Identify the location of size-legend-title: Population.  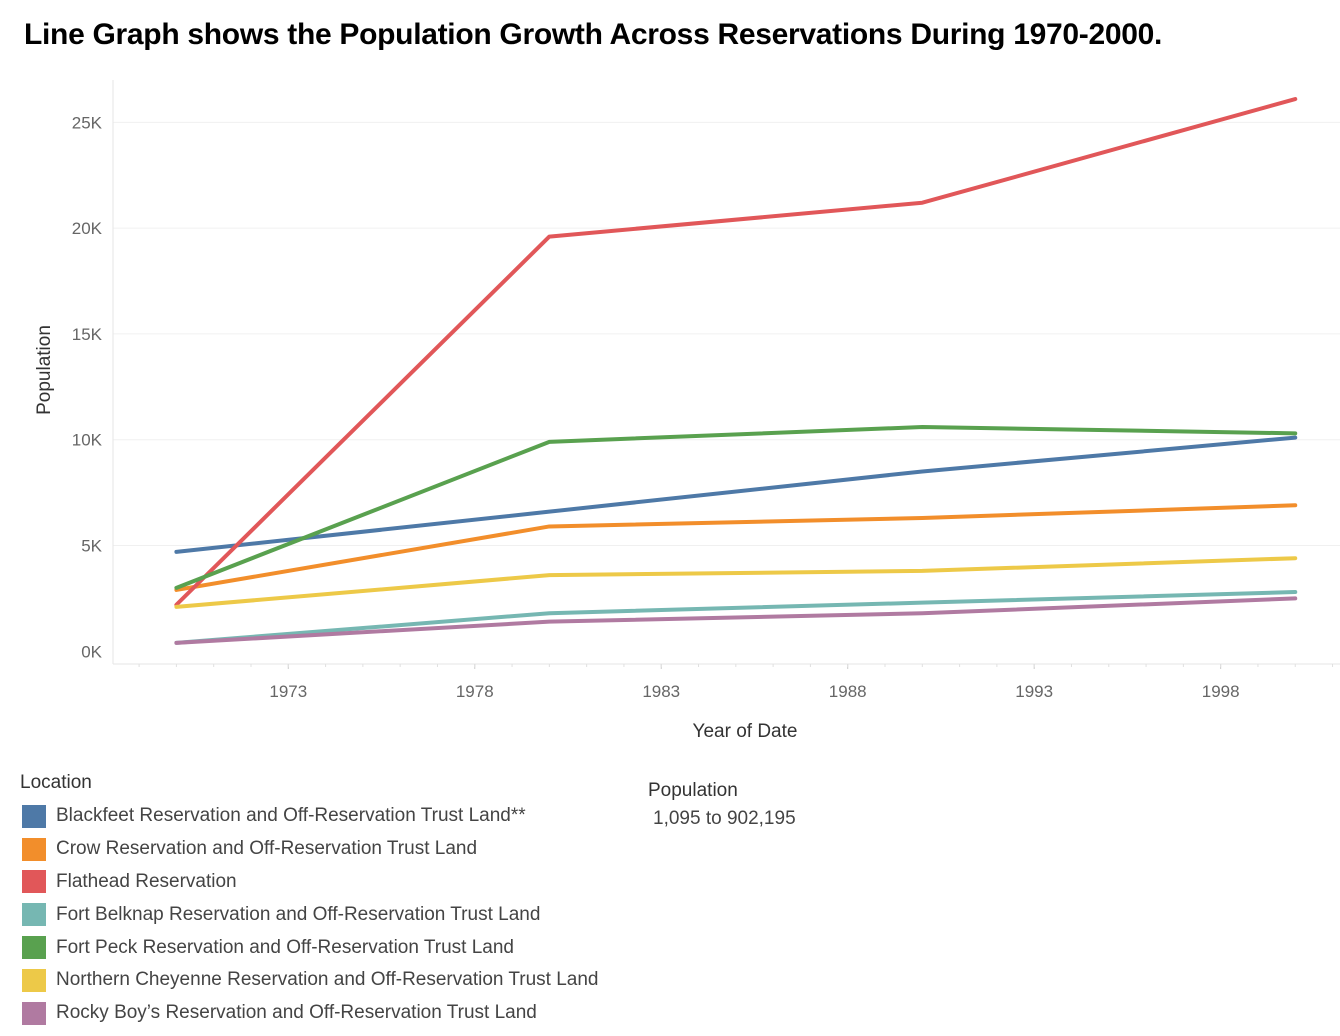
(693, 790).